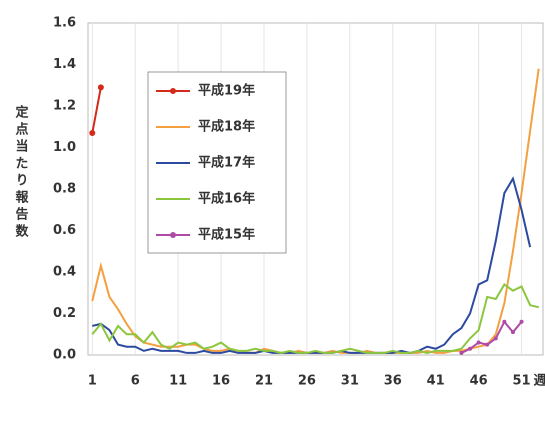 The image size is (545, 421). What do you see at coordinates (436, 381) in the screenshot?
I see `x-tick-label: 41` at bounding box center [436, 381].